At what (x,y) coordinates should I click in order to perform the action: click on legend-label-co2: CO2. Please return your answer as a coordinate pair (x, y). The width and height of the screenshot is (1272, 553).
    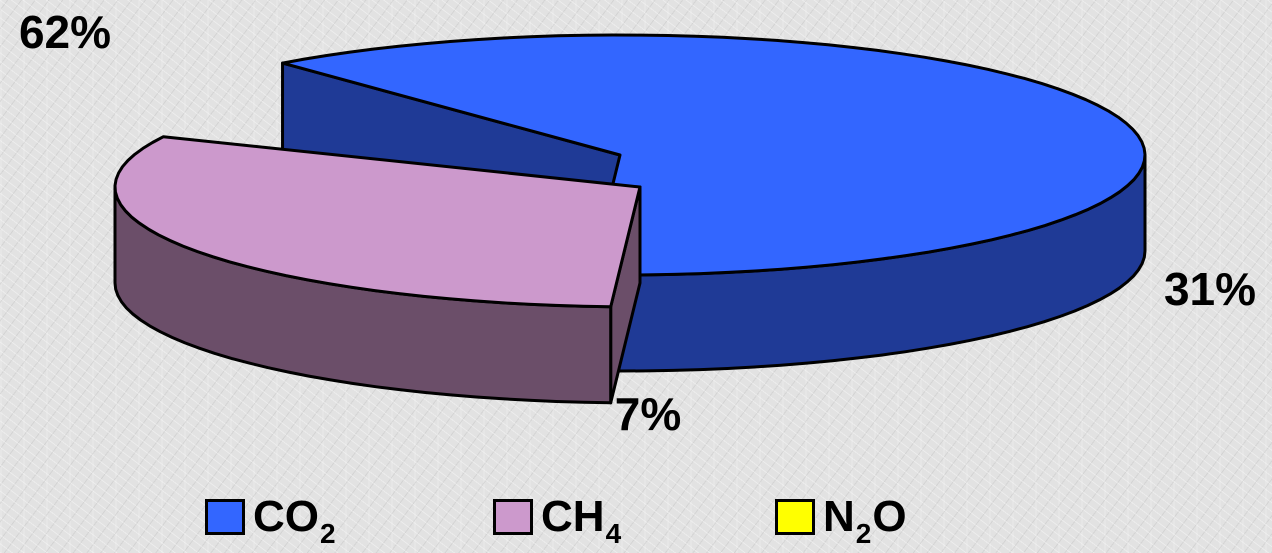
    Looking at the image, I should click on (294, 520).